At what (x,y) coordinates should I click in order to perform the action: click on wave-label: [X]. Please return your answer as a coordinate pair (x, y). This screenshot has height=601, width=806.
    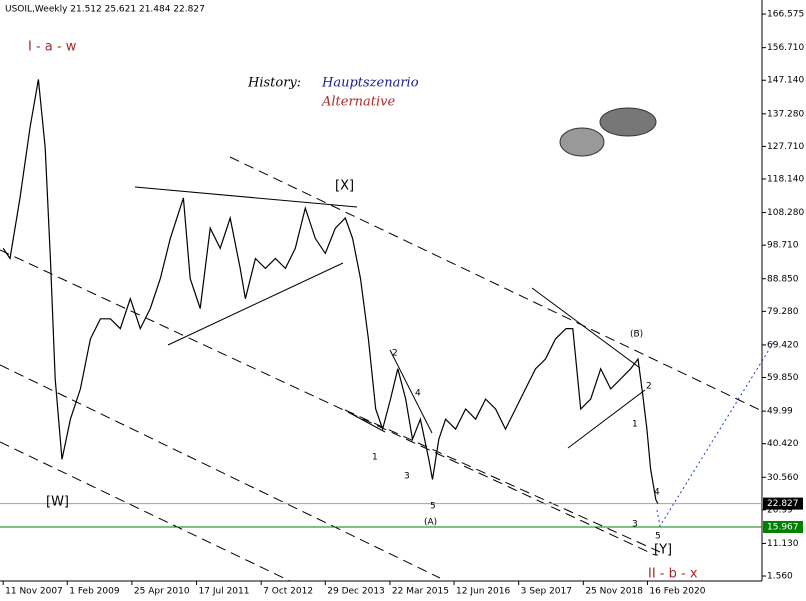
    Looking at the image, I should click on (344, 186).